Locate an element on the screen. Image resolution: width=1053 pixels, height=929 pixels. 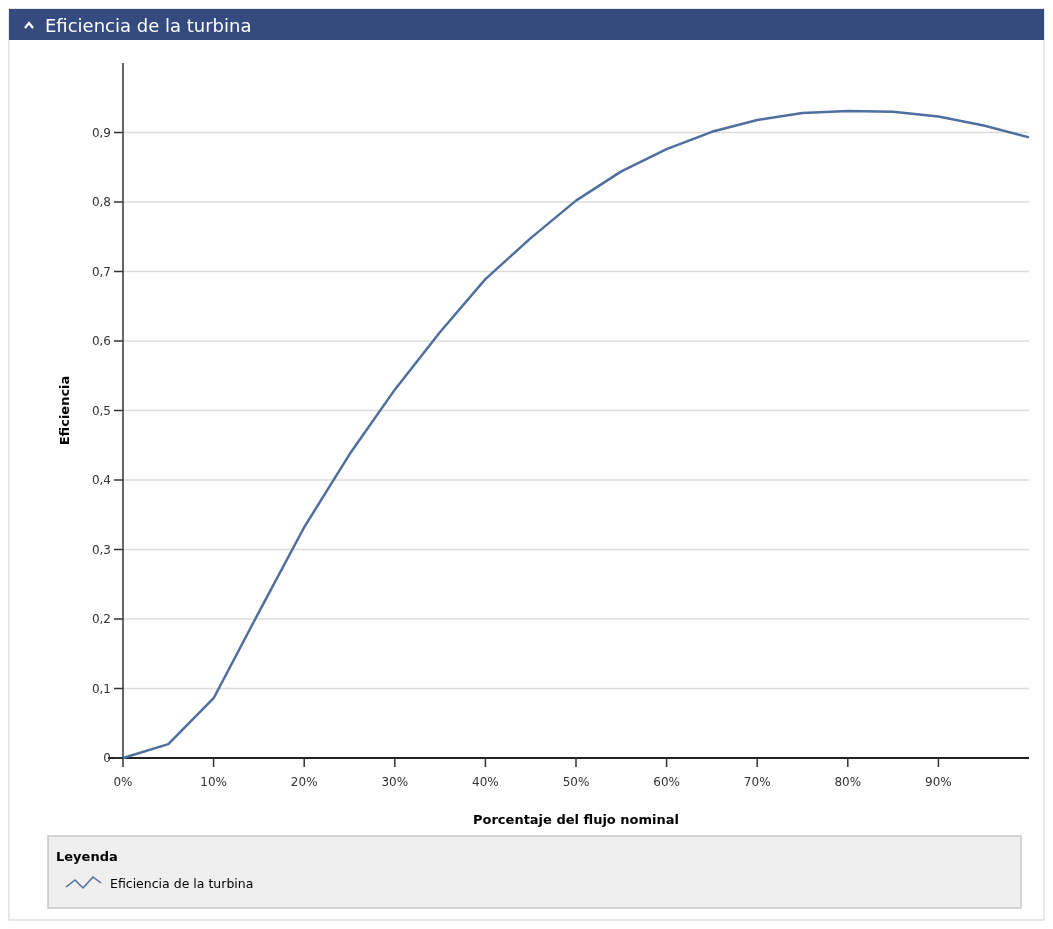
chart-title: Eficiencia de la turbina is located at coordinates (148, 25).